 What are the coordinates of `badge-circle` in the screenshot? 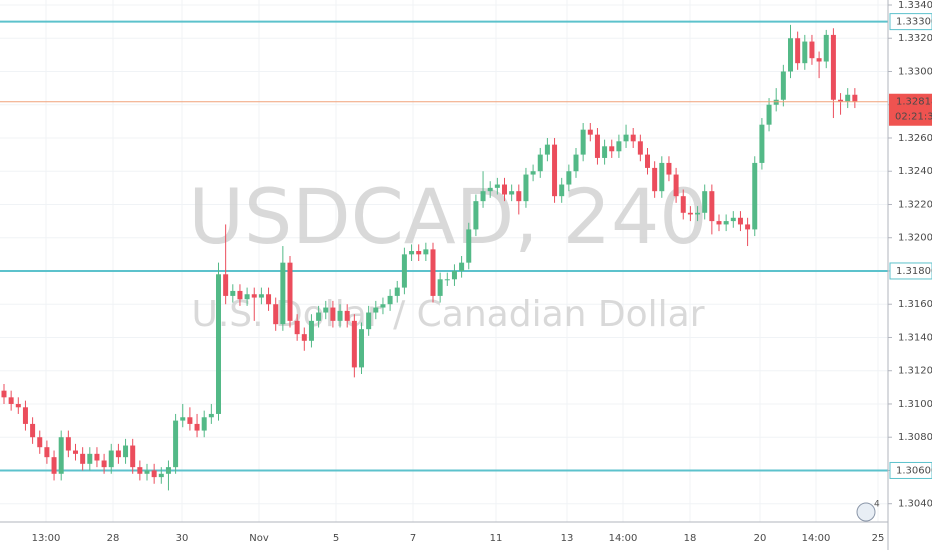 It's located at (866, 512).